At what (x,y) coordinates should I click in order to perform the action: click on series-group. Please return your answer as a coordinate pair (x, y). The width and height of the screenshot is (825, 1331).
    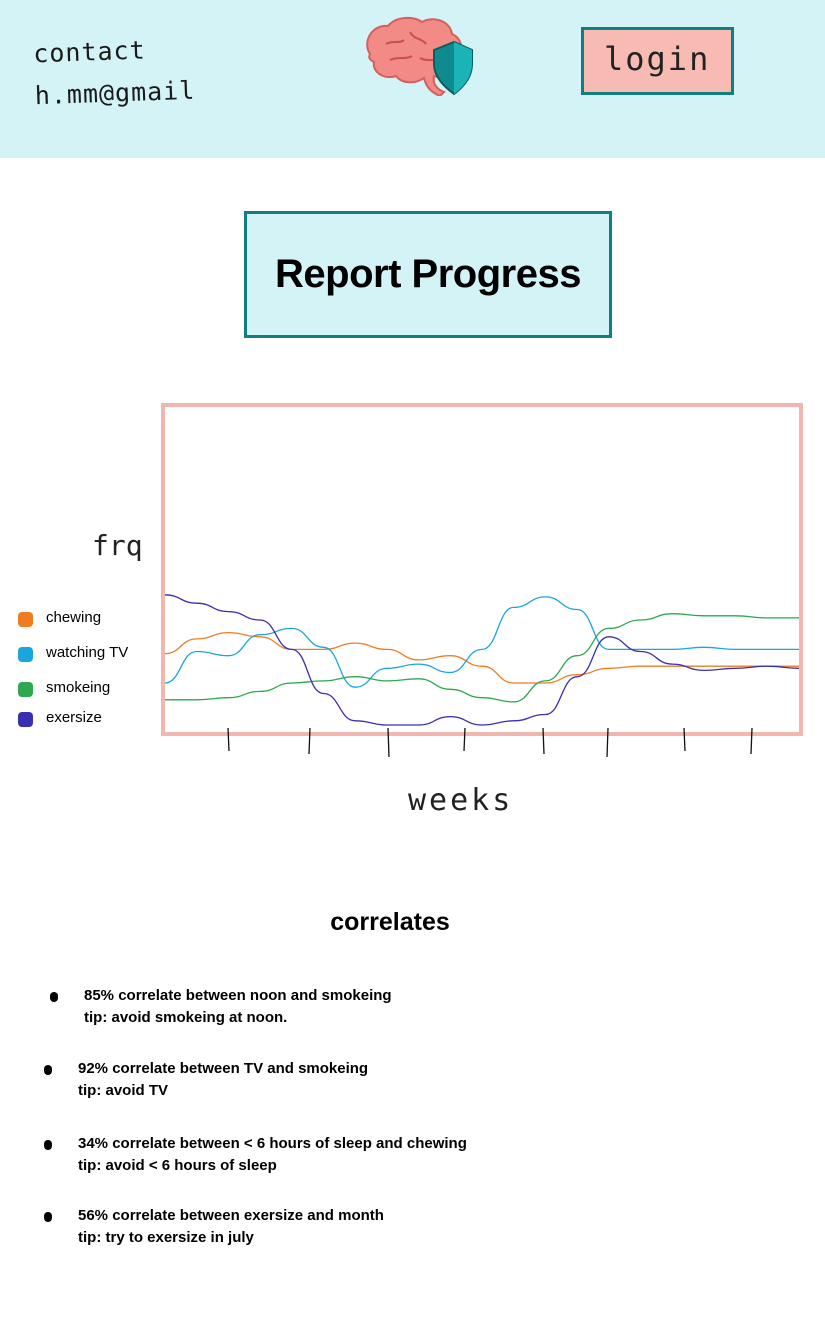
    Looking at the image, I should click on (482, 660).